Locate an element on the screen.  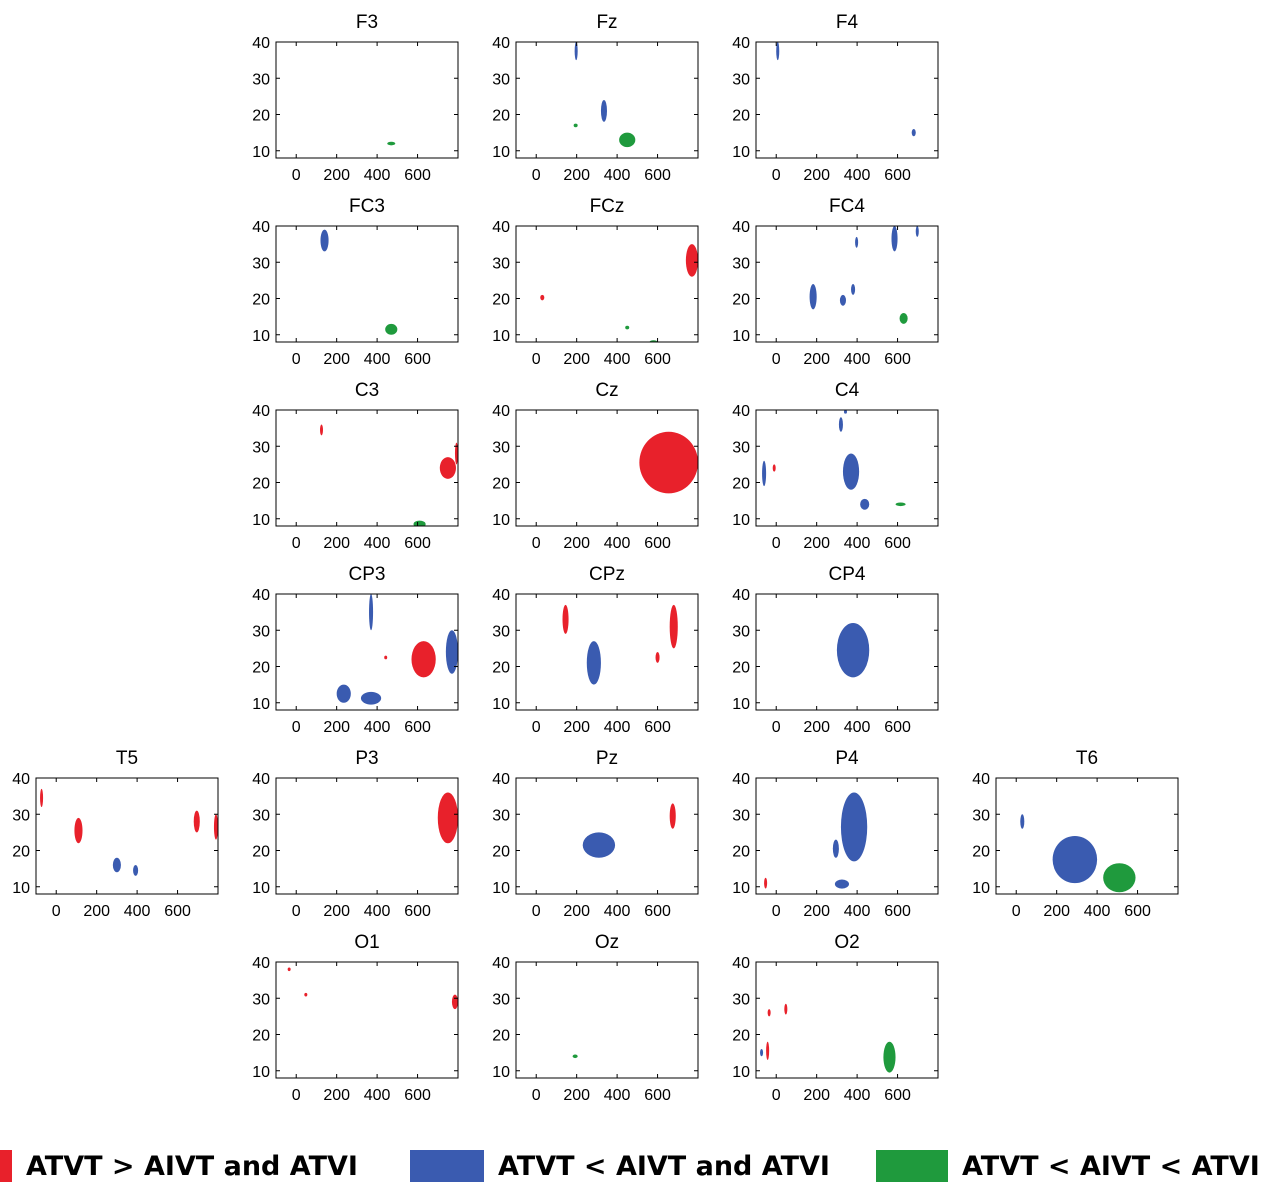
legend-swatch-green is located at coordinates (912, 1166).